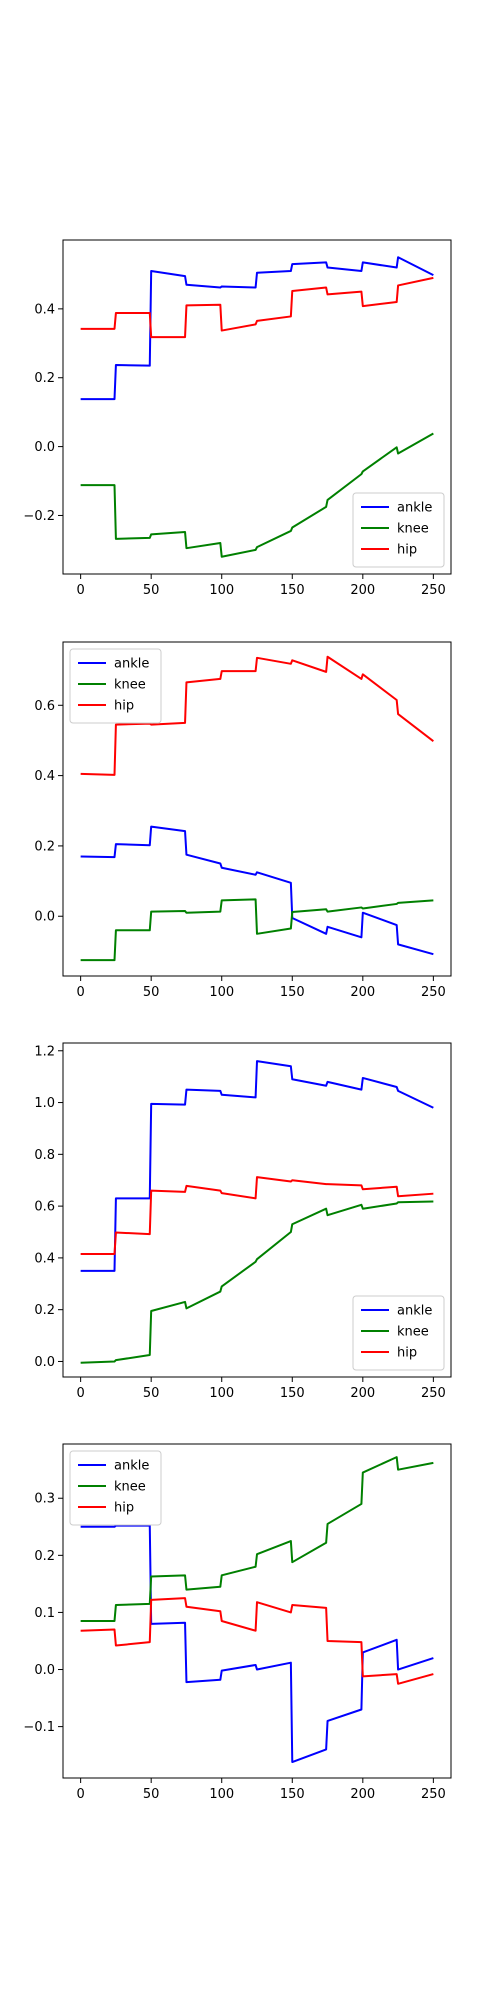 The image size is (500, 2000). Describe the element at coordinates (39, 516) in the screenshot. I see `y-tick-label: −0.2` at that location.